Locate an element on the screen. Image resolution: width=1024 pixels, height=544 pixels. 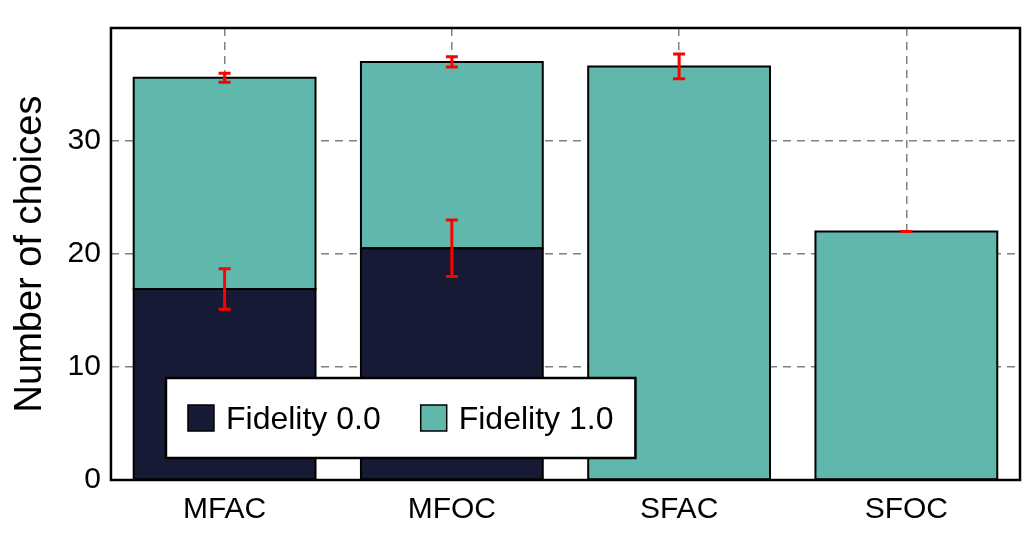
y-tick-label: 0 is located at coordinates (92, 478).